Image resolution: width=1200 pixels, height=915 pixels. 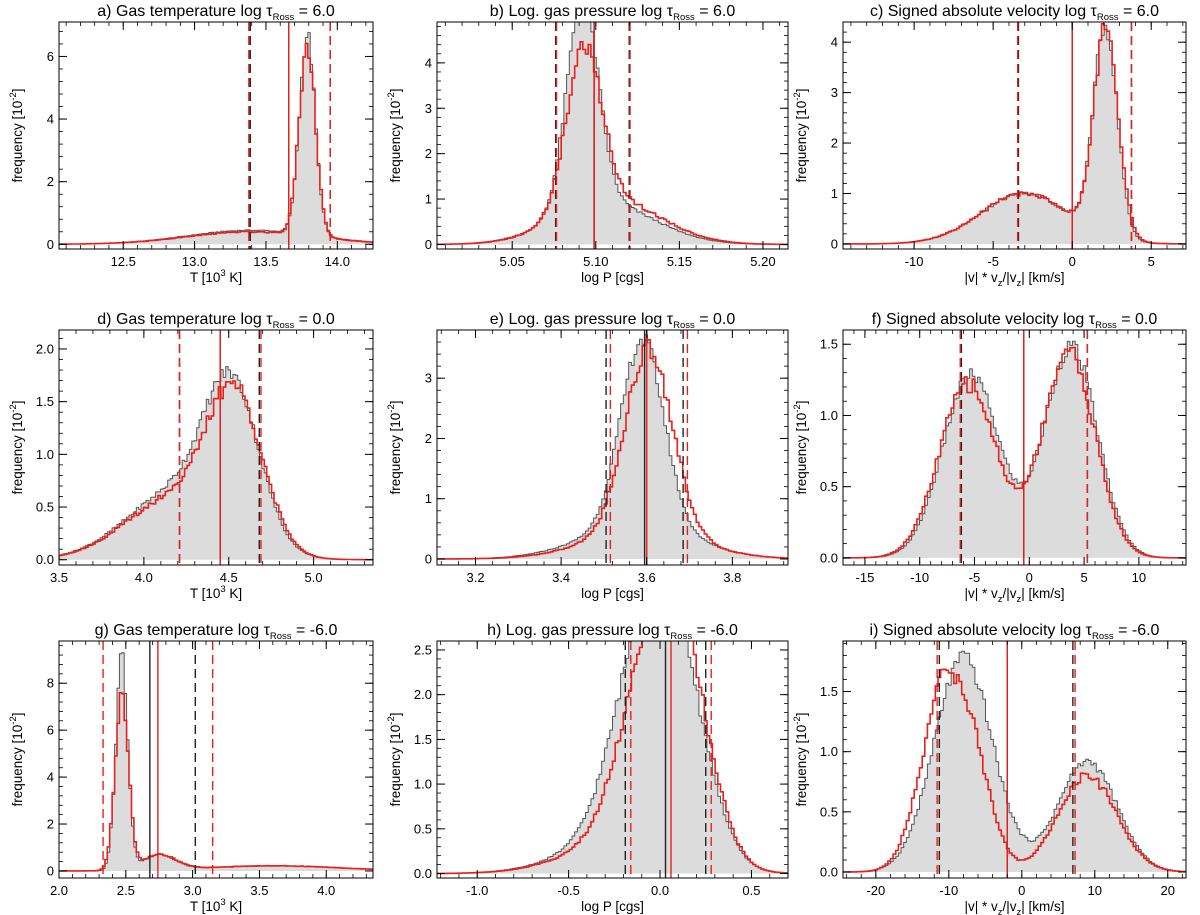 What do you see at coordinates (193, 890) in the screenshot?
I see `x-tick-label: 3.0` at bounding box center [193, 890].